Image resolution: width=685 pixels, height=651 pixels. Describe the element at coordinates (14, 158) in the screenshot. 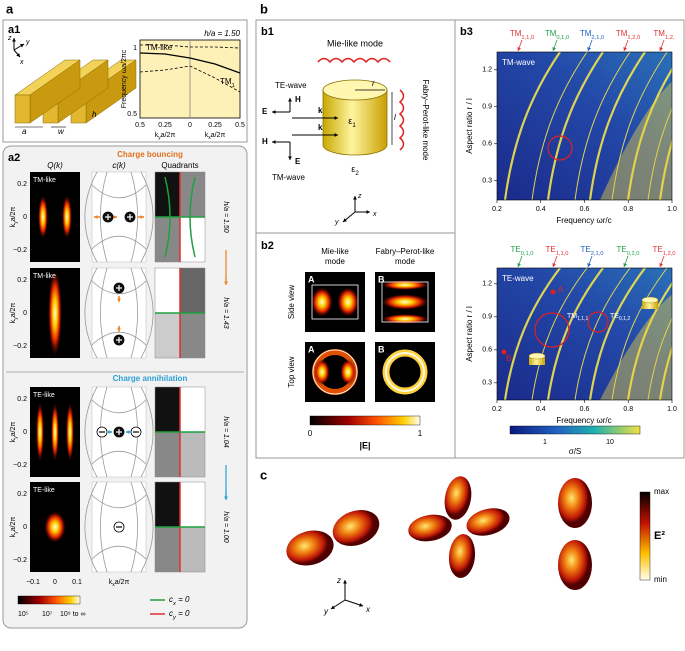

I see `panel-label: a2` at that location.